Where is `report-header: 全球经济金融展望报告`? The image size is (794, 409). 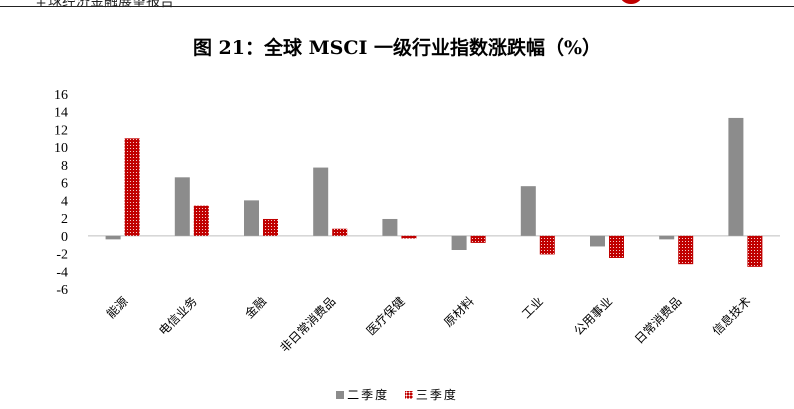
report-header: 全球经济金融展望报告 is located at coordinates (397, 4).